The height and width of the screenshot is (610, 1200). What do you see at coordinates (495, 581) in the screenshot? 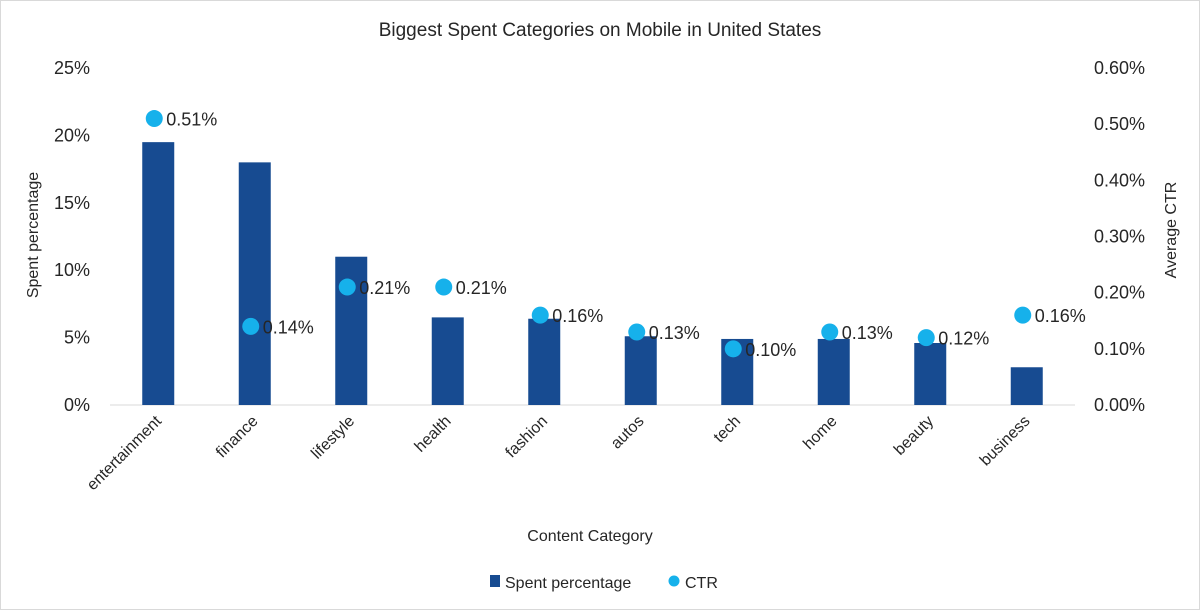
I see `legend-swatch-spent` at bounding box center [495, 581].